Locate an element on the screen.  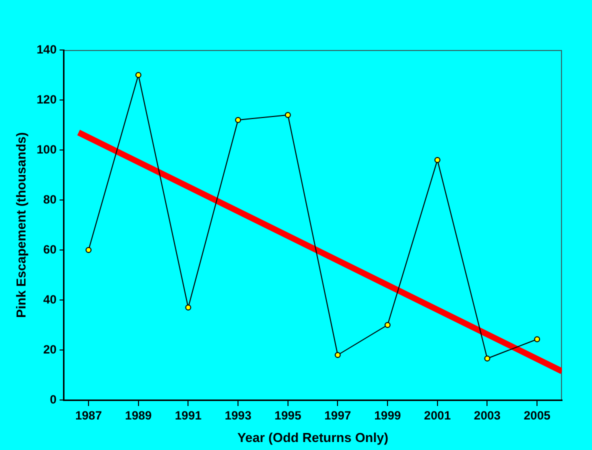
x-tick-label: 1987 is located at coordinates (88, 415).